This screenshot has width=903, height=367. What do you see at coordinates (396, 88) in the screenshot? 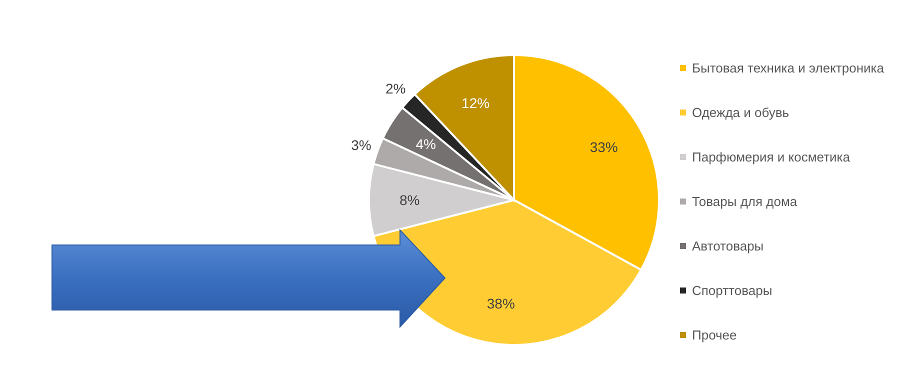
I see `data-label: 2%` at bounding box center [396, 88].